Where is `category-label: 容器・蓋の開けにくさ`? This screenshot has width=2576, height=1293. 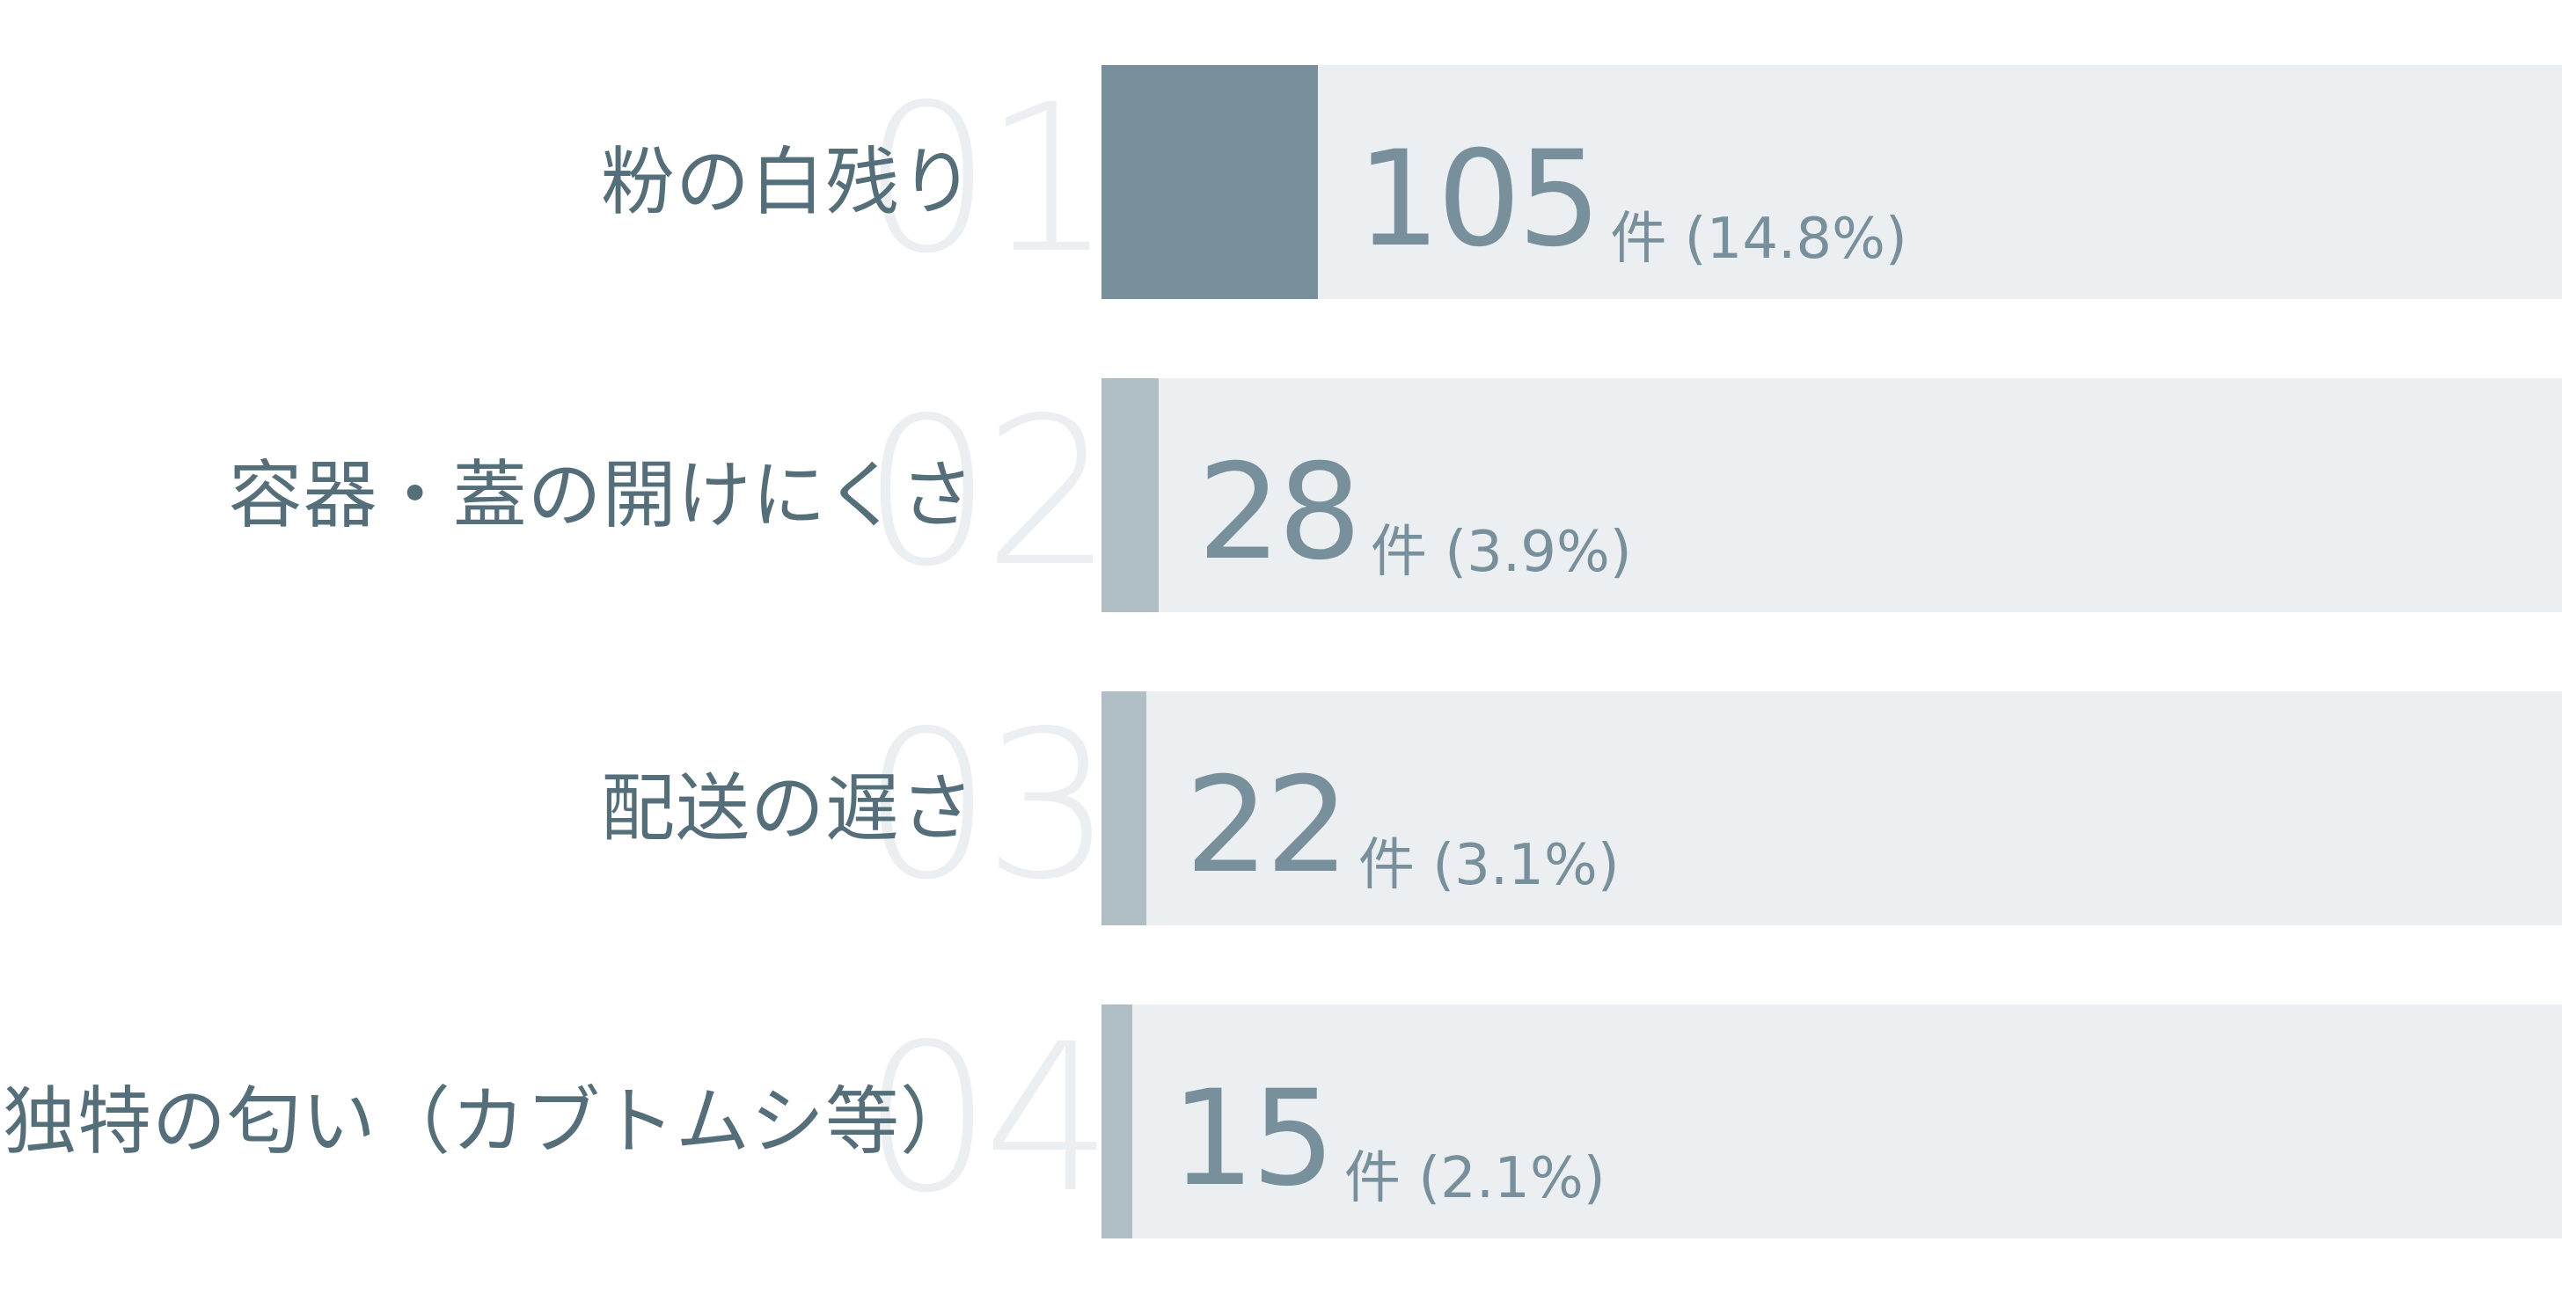 category-label: 容器・蓋の開けにくさ is located at coordinates (601, 495).